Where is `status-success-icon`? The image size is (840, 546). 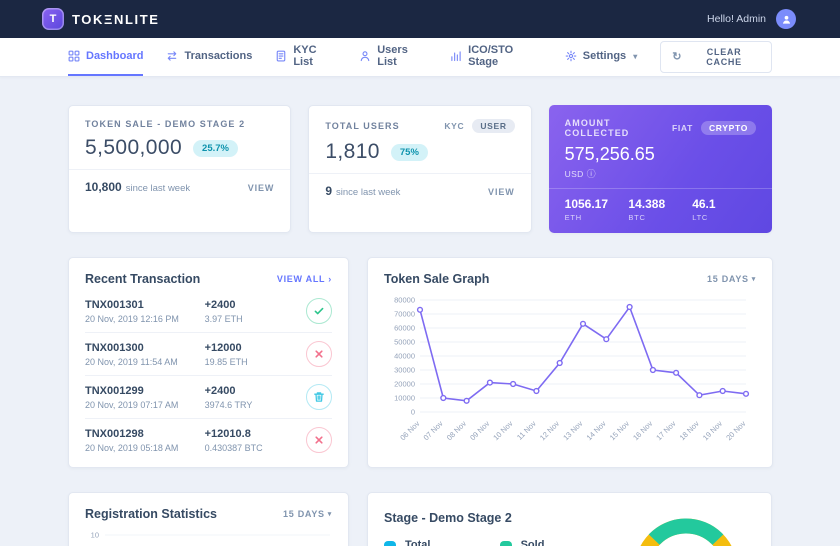
status-success-icon is located at coordinates (319, 311).